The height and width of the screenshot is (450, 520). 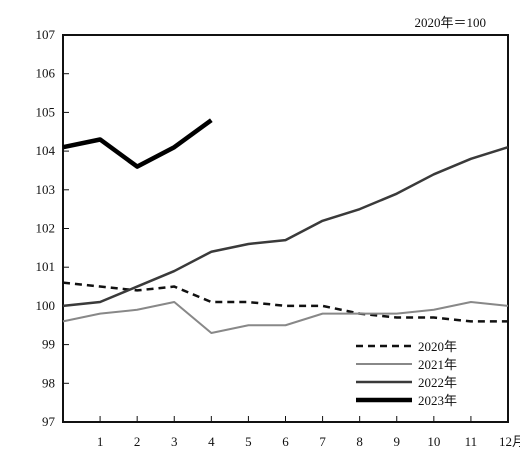 What do you see at coordinates (137, 441) in the screenshot?
I see `x-tick-label: 2` at bounding box center [137, 441].